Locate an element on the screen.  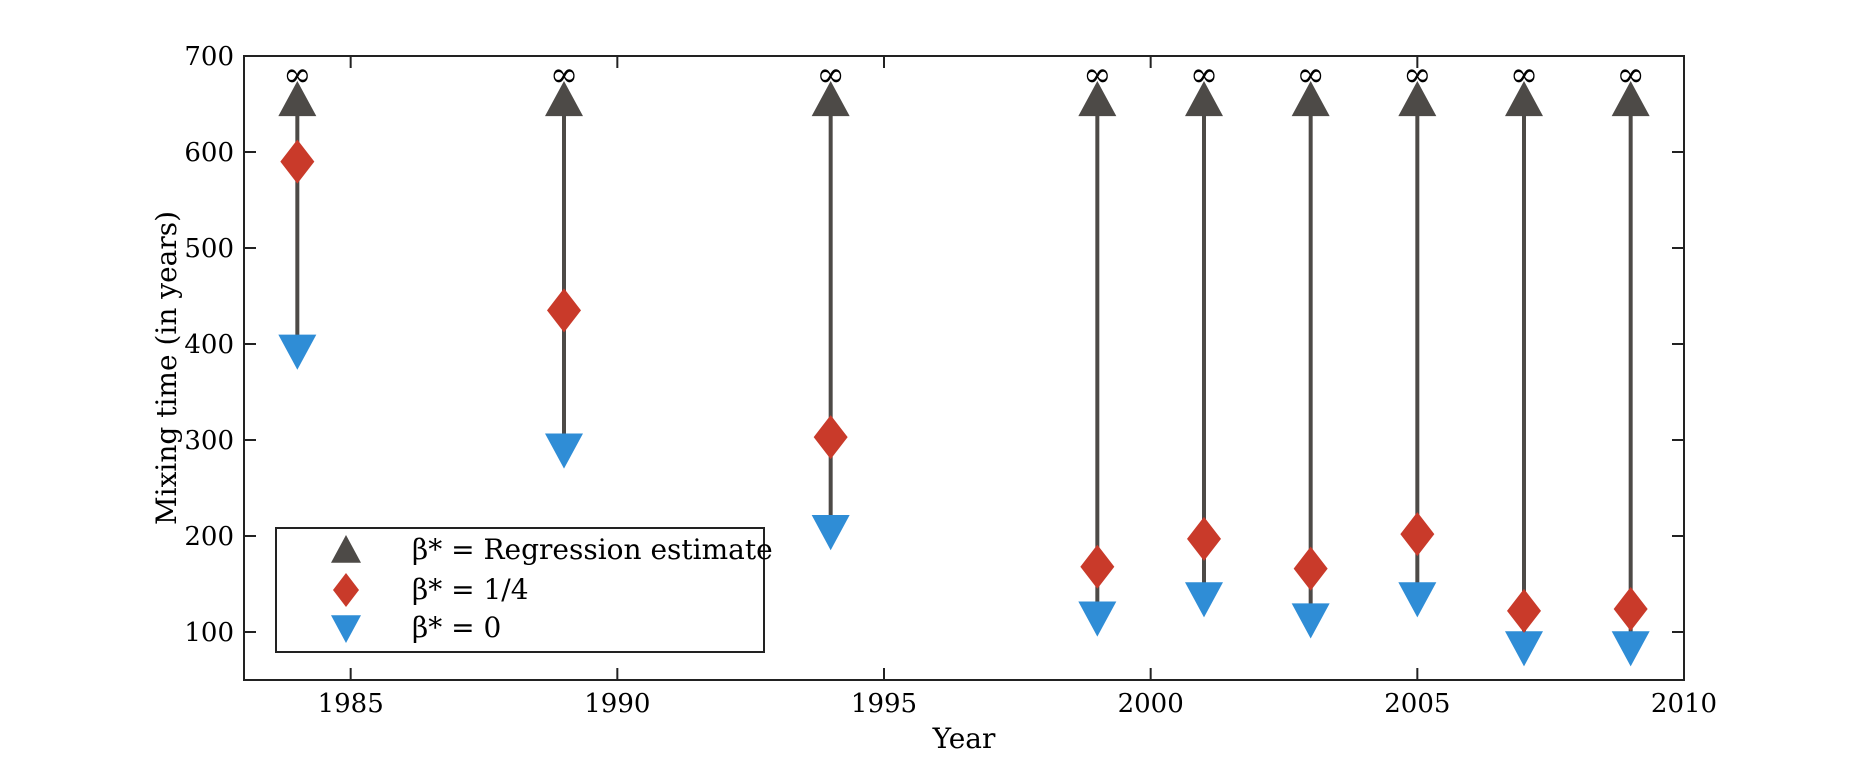
y-tick-label: 300 is located at coordinates (209, 441).